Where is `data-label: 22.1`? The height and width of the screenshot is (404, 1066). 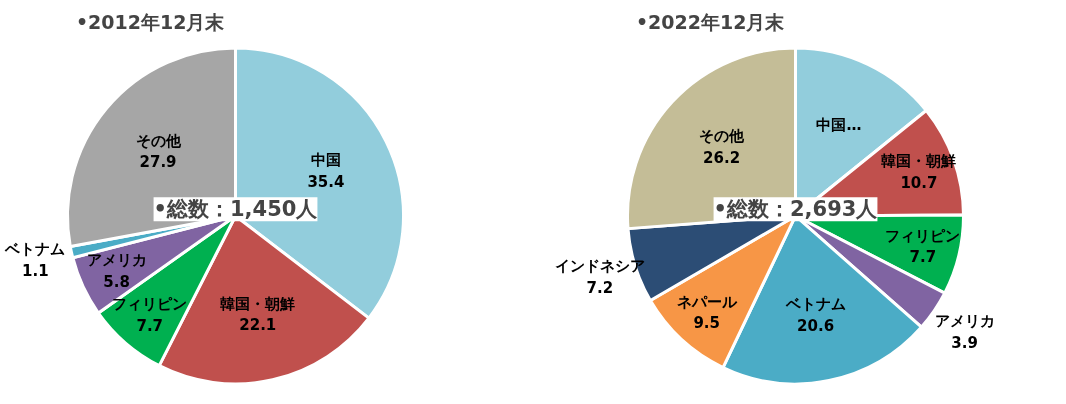 data-label: 22.1 is located at coordinates (258, 325).